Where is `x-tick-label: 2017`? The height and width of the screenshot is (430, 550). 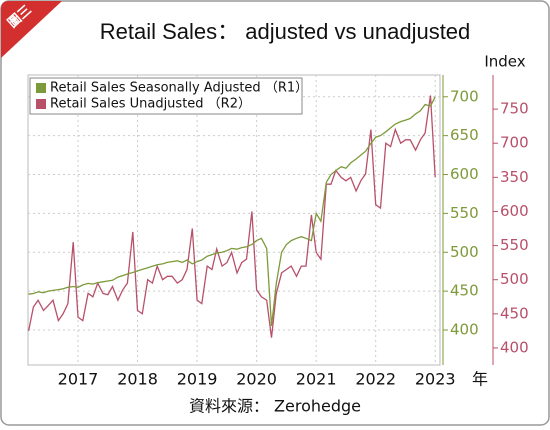 x-tick-label: 2017 is located at coordinates (78, 379).